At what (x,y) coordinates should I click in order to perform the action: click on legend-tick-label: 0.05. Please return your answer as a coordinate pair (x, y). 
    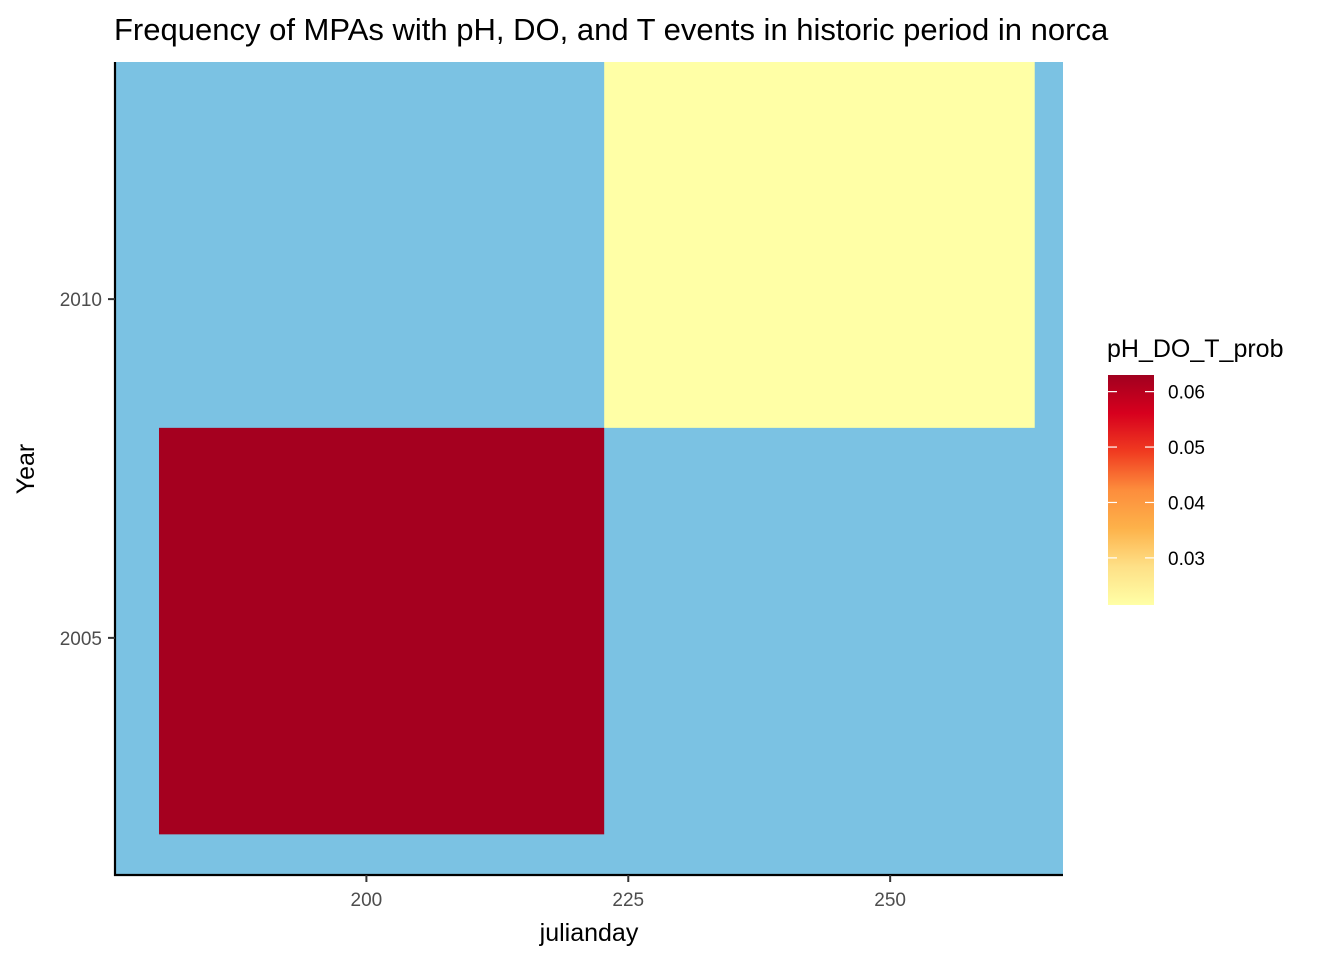
    Looking at the image, I should click on (1186, 448).